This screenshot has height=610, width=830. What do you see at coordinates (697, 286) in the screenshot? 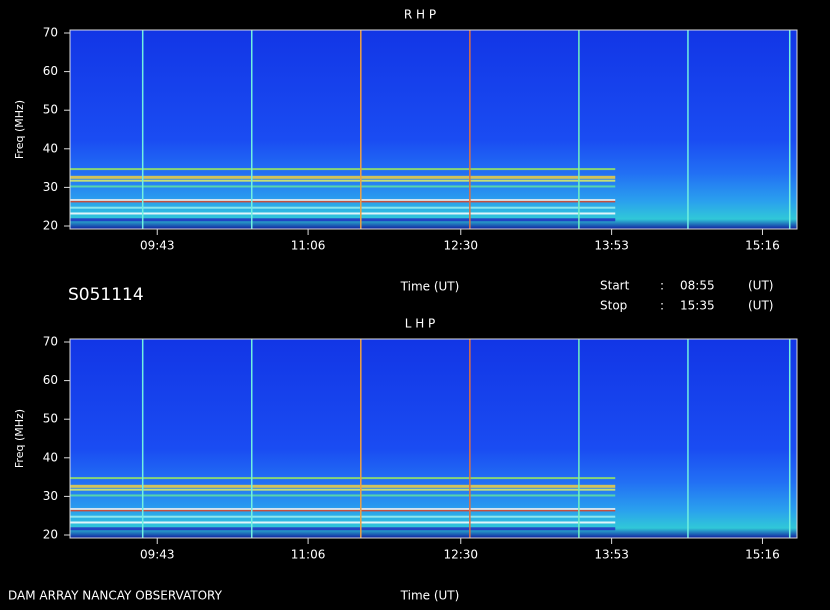
I see `start-time: 08:55` at bounding box center [697, 286].